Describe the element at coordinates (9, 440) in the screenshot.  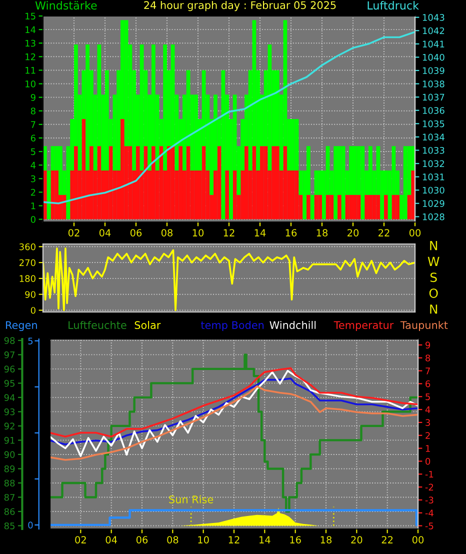
I see `y-tick-label: 91` at that location.